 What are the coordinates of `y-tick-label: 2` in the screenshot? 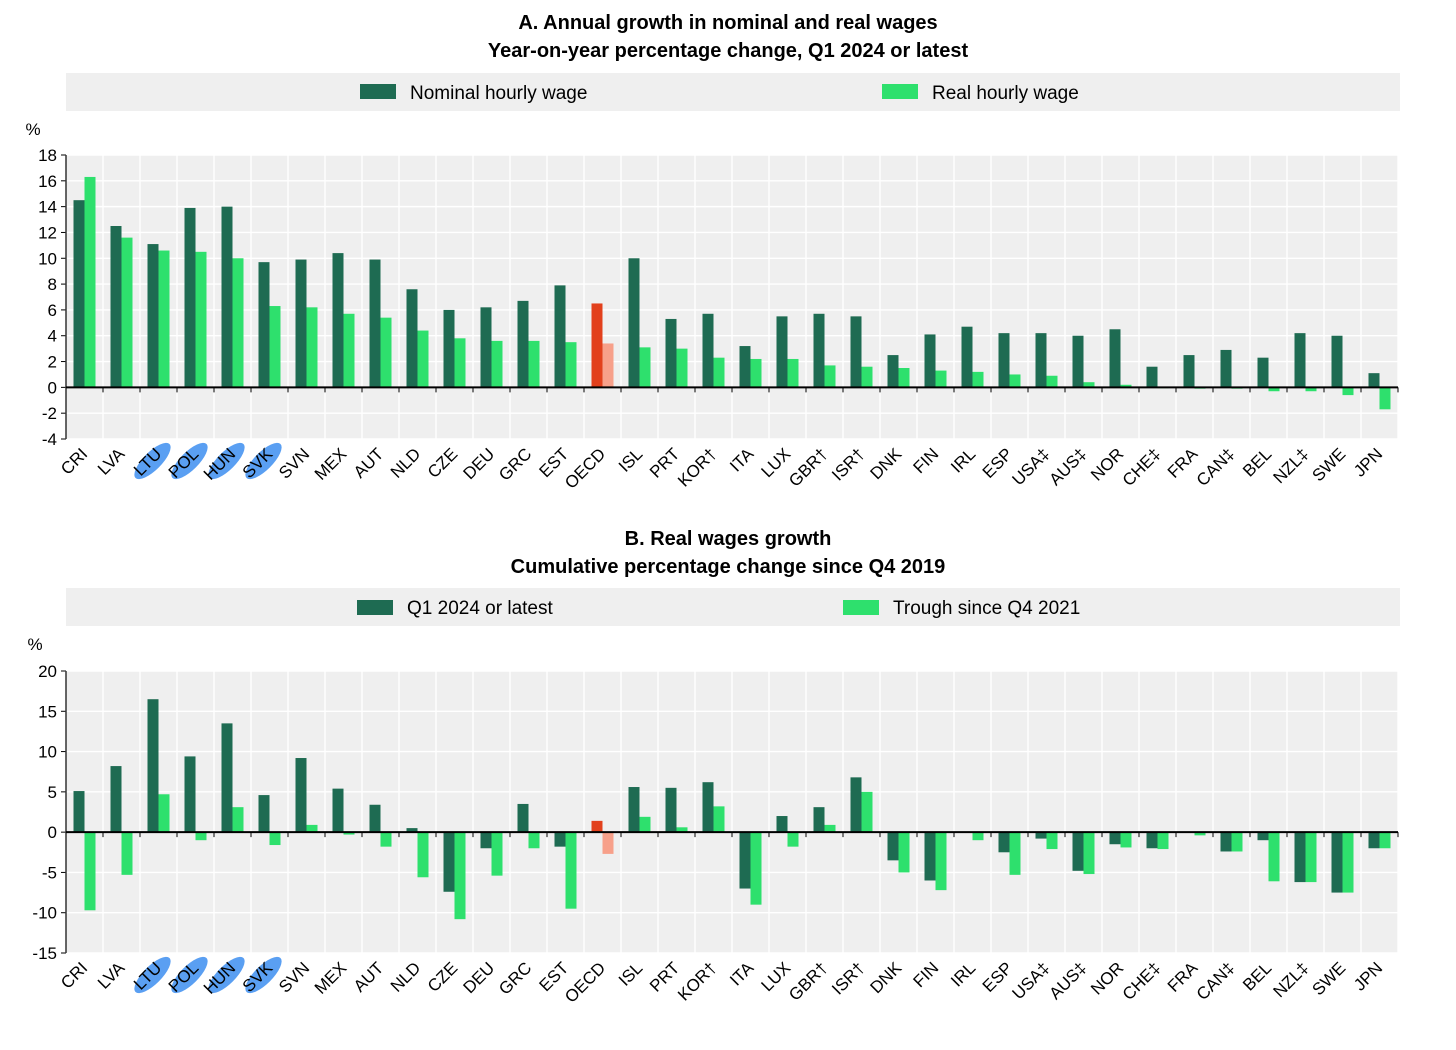 It's located at (52, 362).